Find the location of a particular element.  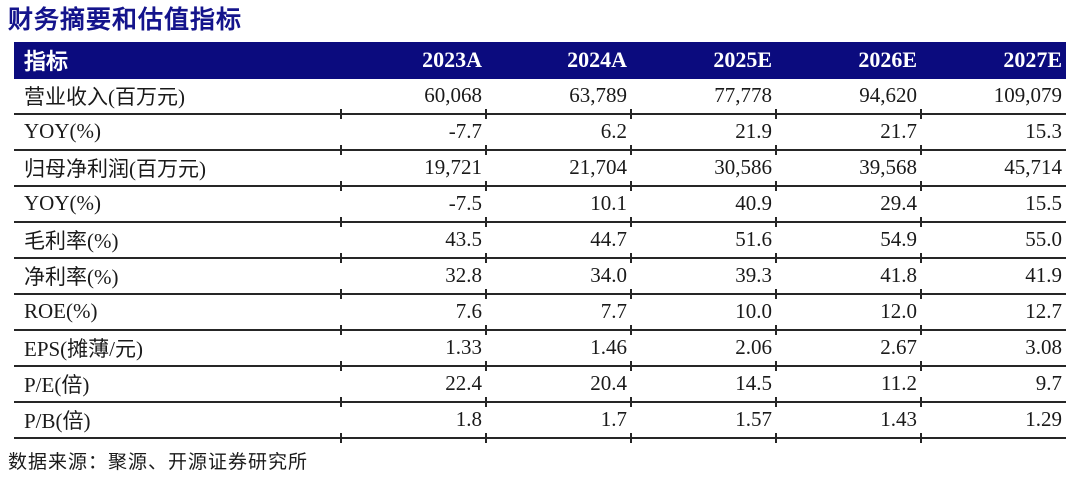

col-header-2023a: 2023A is located at coordinates (413, 60).